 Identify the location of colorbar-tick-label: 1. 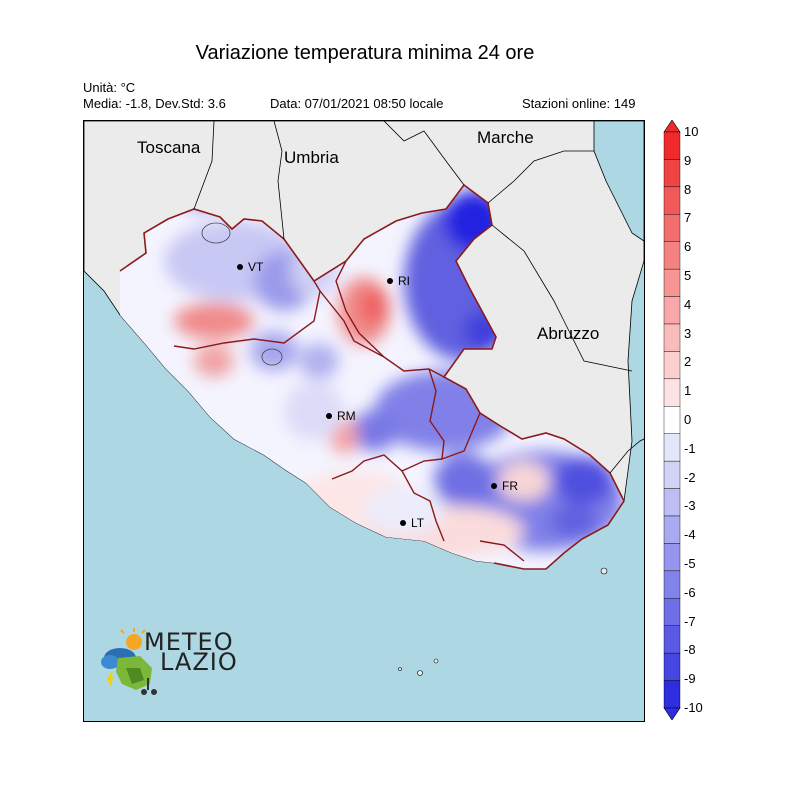
(688, 391).